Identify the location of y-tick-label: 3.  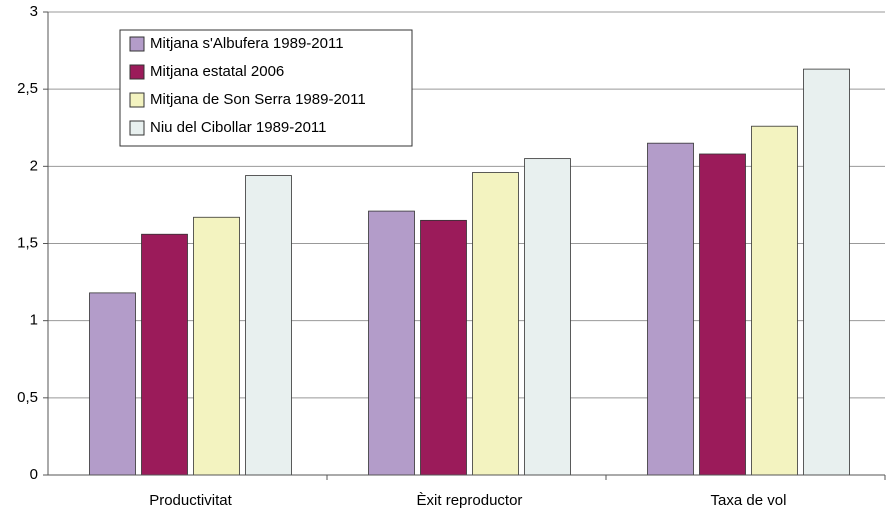
(34, 11).